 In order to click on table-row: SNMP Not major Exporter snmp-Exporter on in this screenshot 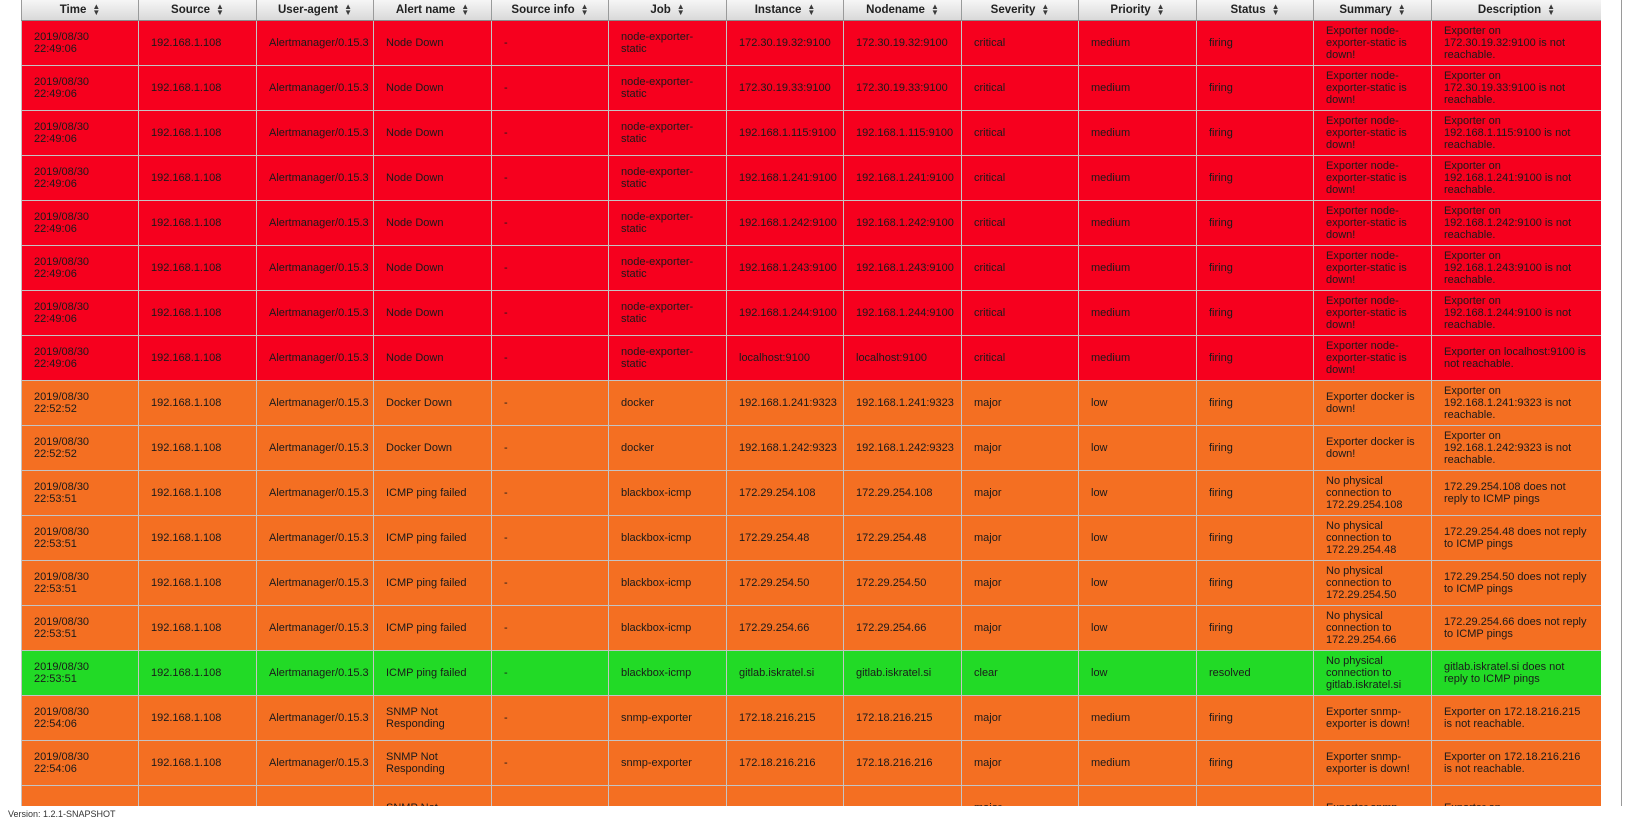, I will do `click(811, 795)`.